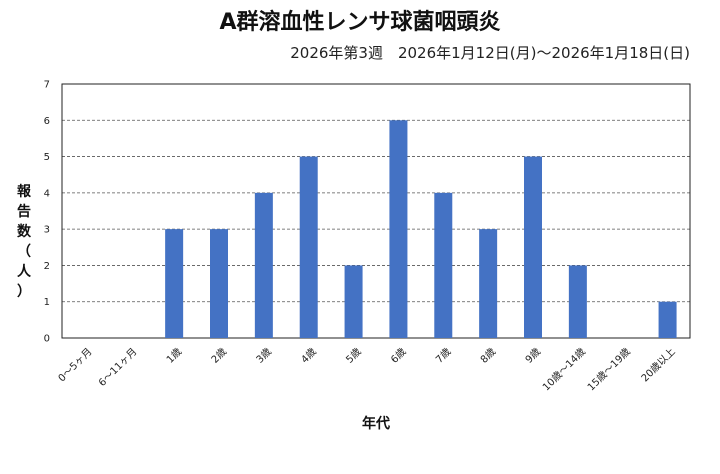 The width and height of the screenshot is (720, 474). What do you see at coordinates (24, 252) in the screenshot?
I see `y-axis-label: （` at bounding box center [24, 252].